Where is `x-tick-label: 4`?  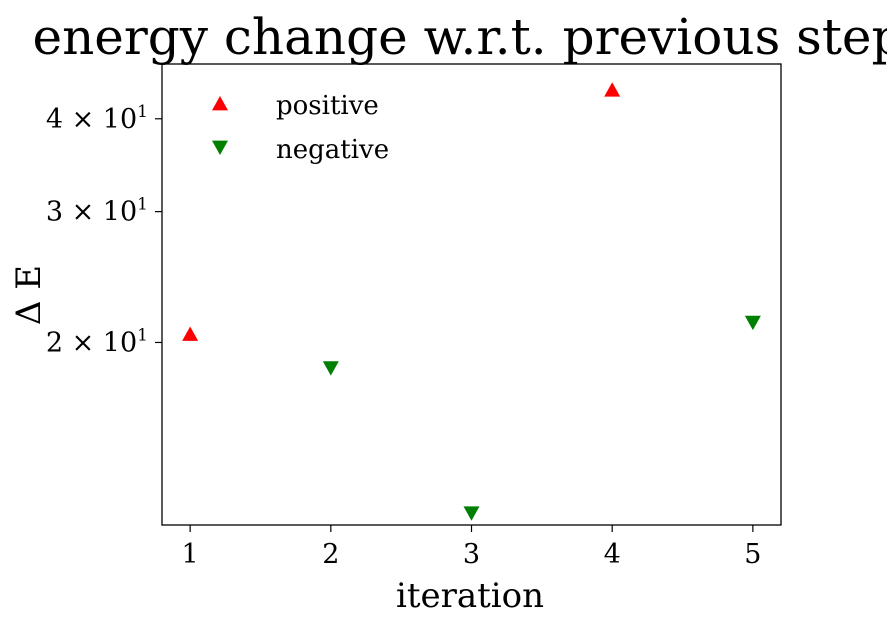 x-tick-label: 4 is located at coordinates (612, 554).